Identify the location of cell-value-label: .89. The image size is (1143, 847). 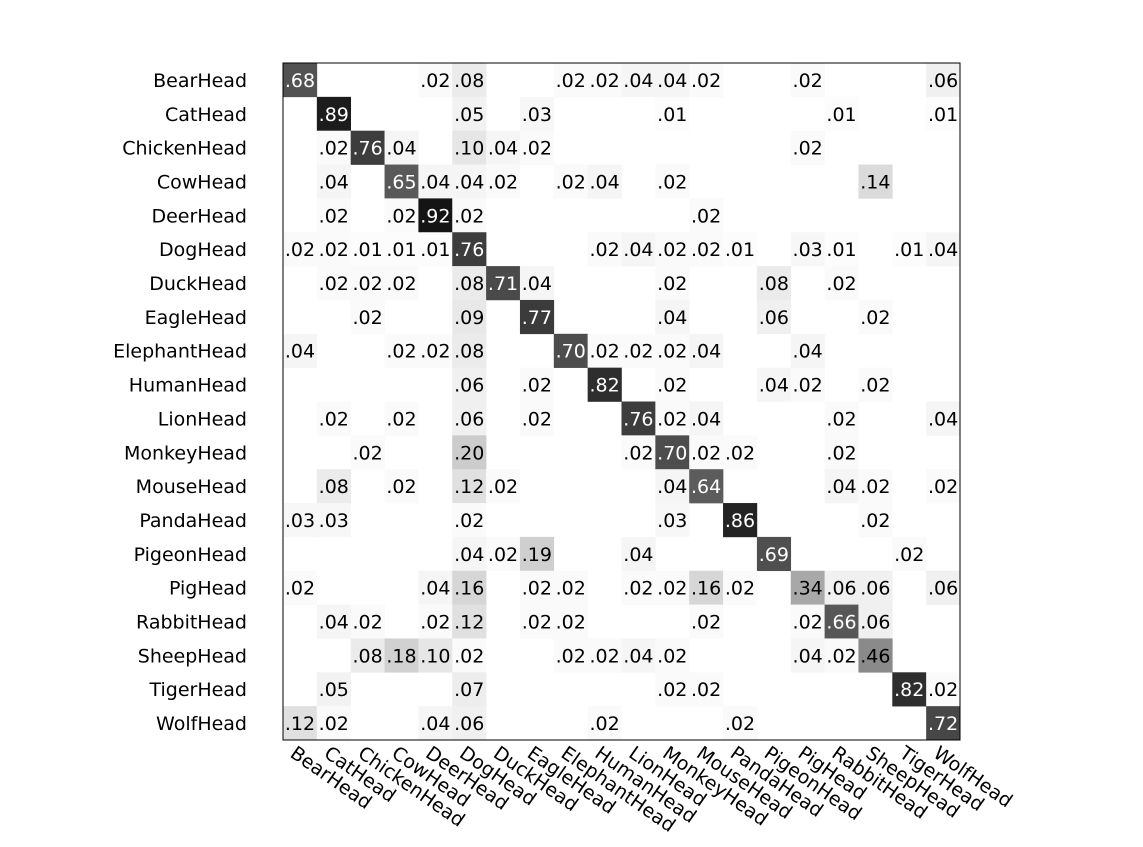
(334, 115).